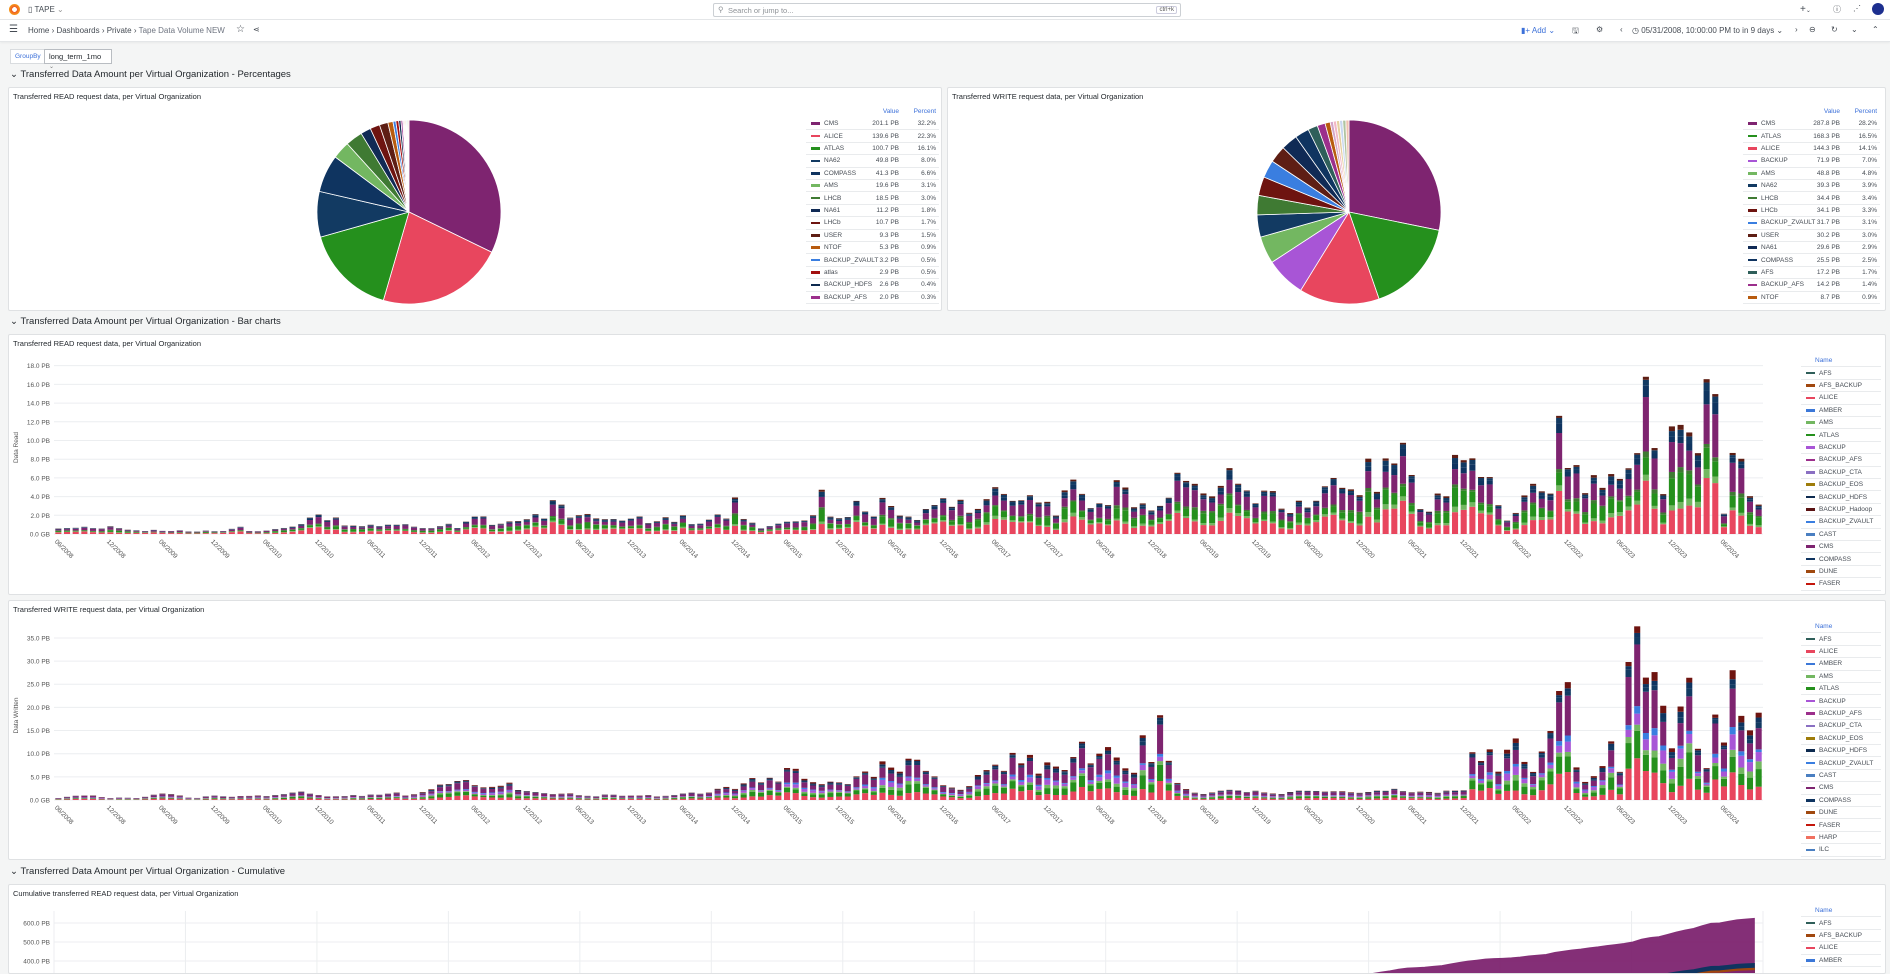 This screenshot has width=1890, height=974. What do you see at coordinates (1841, 572) in the screenshot?
I see `legend-row: DUNE` at bounding box center [1841, 572].